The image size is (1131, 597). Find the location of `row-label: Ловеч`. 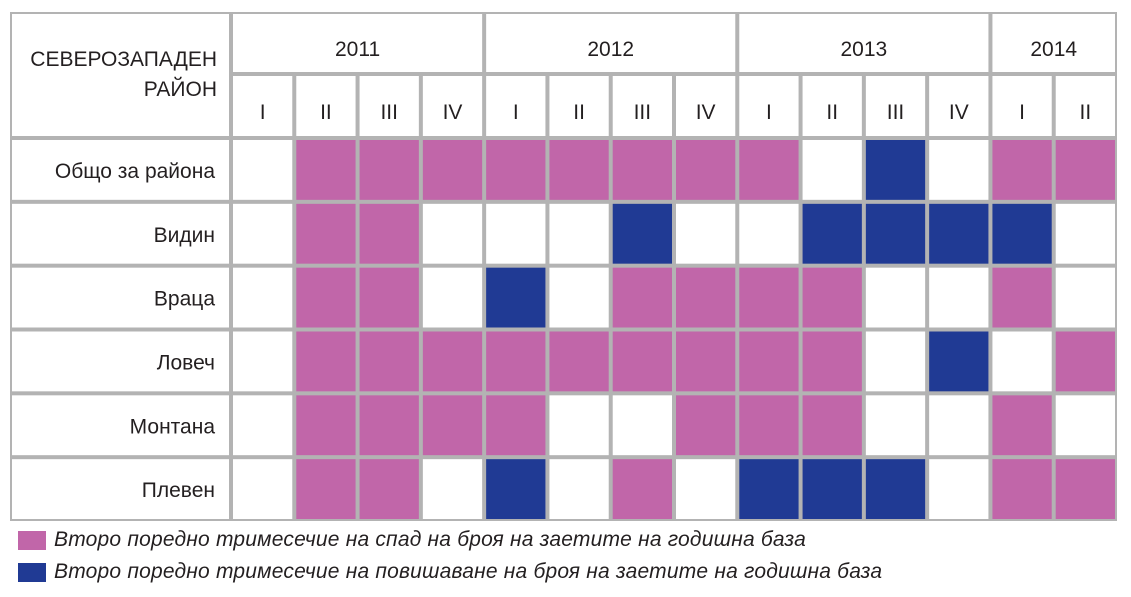

row-label: Ловеч is located at coordinates (186, 362).